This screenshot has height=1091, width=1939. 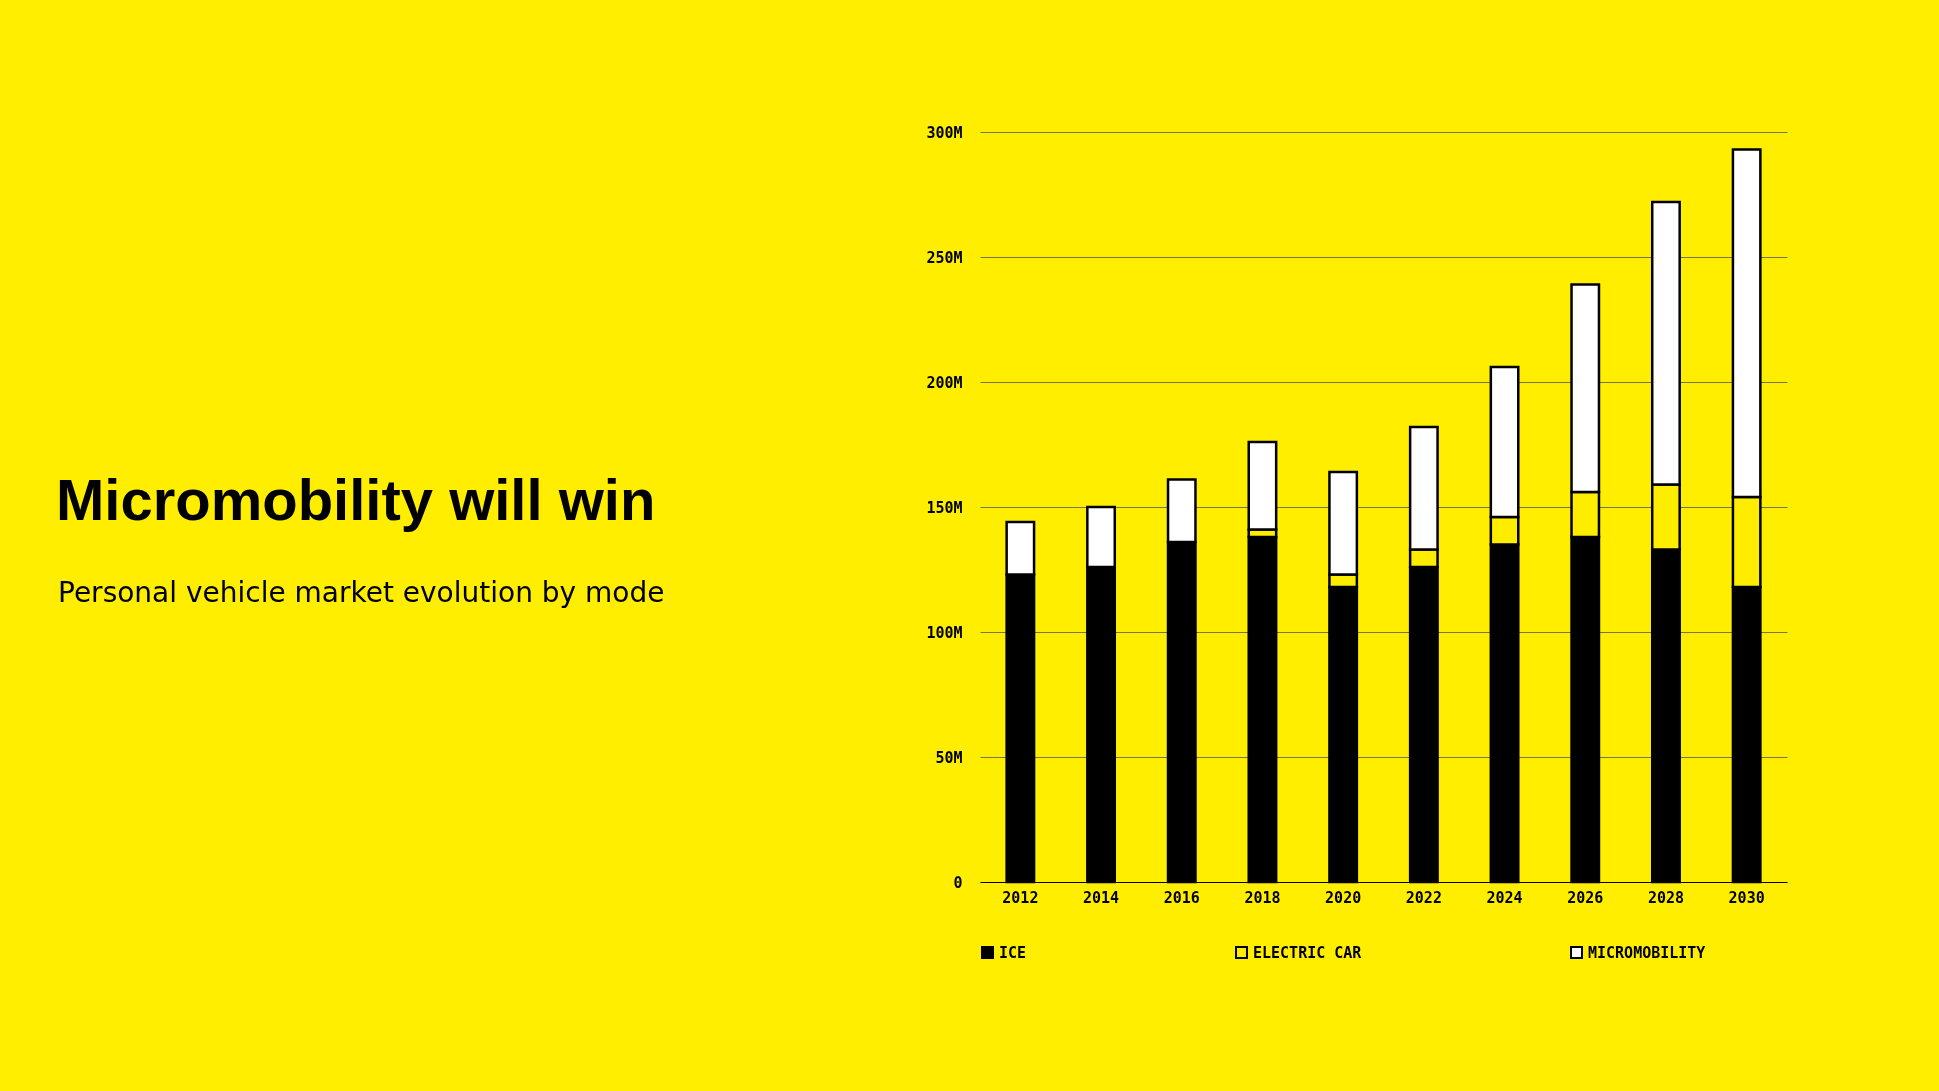 What do you see at coordinates (1647, 952) in the screenshot?
I see `legend-label: MICROMOBILITY` at bounding box center [1647, 952].